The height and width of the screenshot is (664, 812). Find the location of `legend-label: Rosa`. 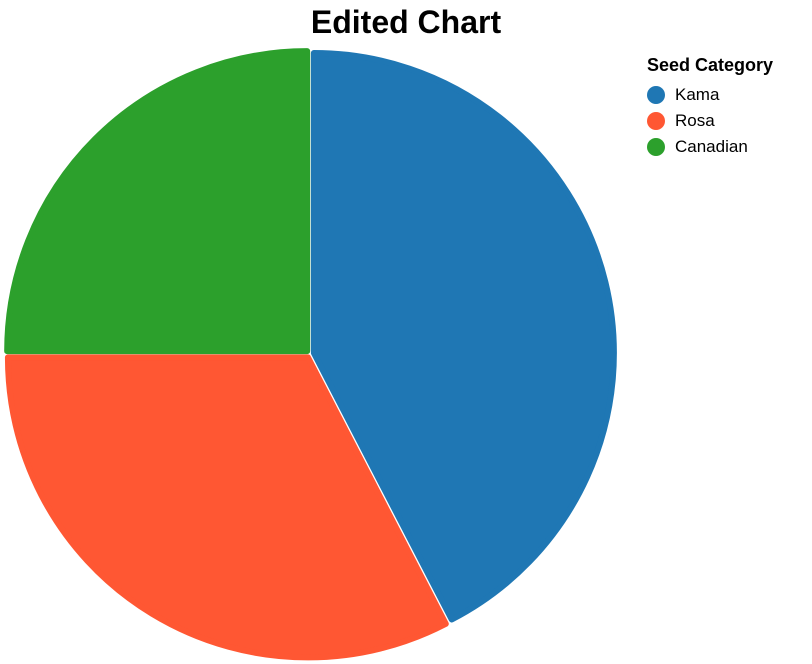

legend-label: Rosa is located at coordinates (695, 120).